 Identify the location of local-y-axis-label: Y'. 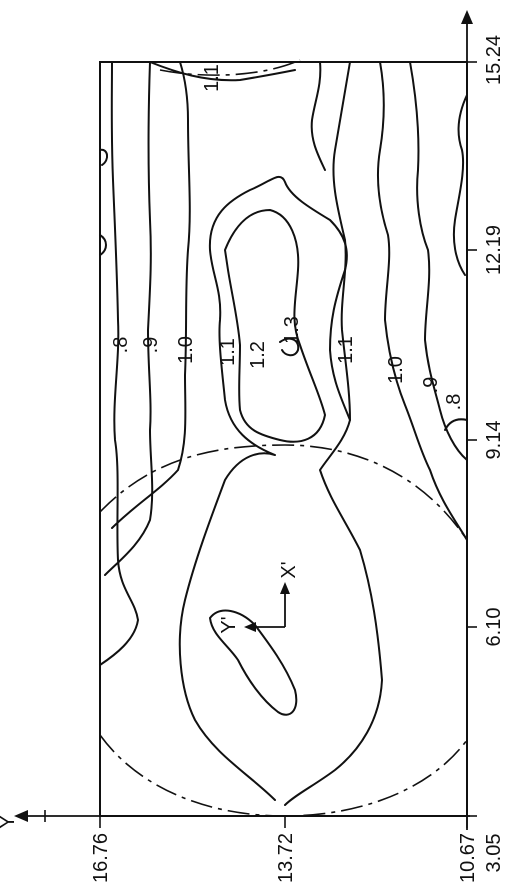
(229, 624).